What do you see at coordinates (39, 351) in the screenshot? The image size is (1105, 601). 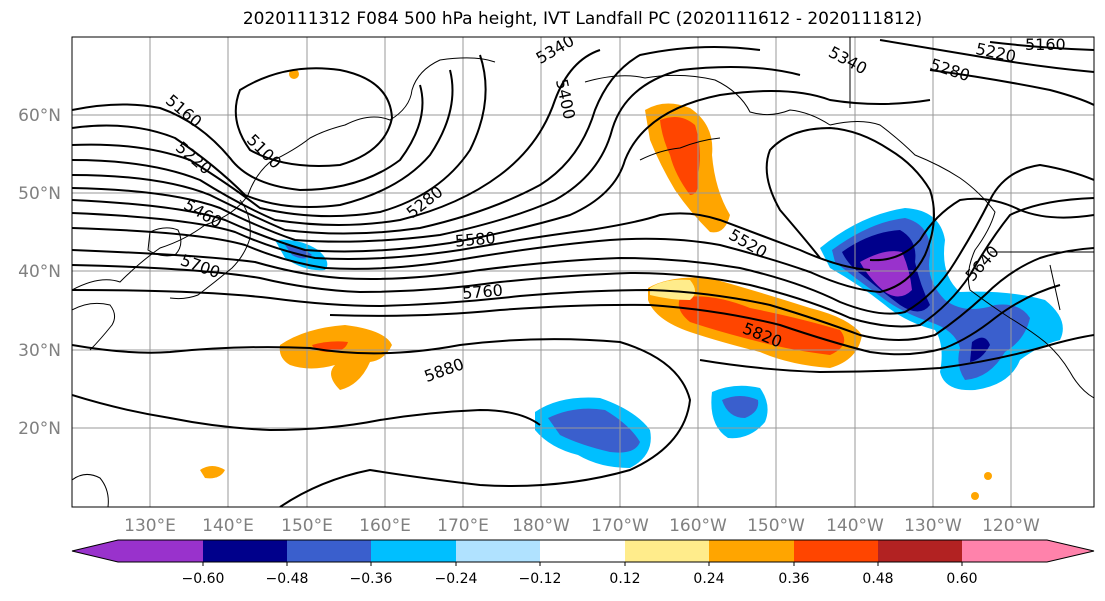 I see `lat-label: 30°N` at bounding box center [39, 351].